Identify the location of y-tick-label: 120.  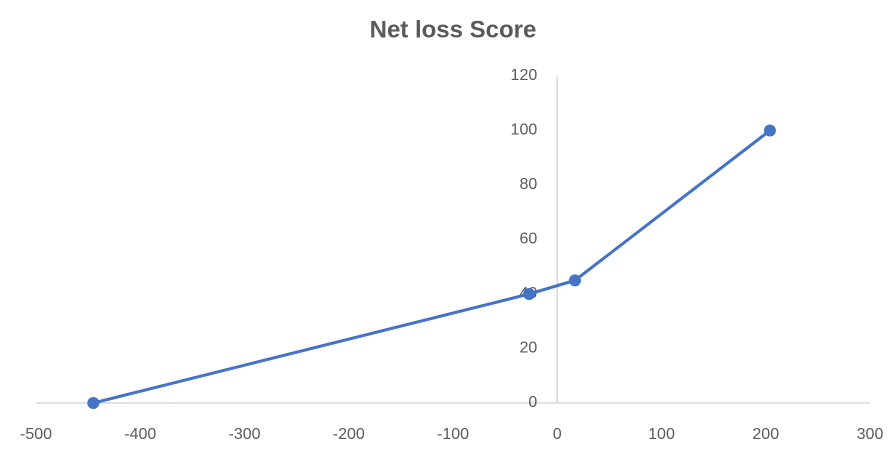
(524, 75).